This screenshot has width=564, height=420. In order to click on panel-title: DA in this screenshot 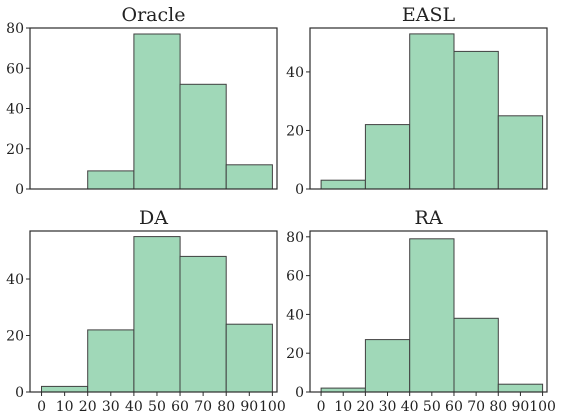, I will do `click(153, 218)`.